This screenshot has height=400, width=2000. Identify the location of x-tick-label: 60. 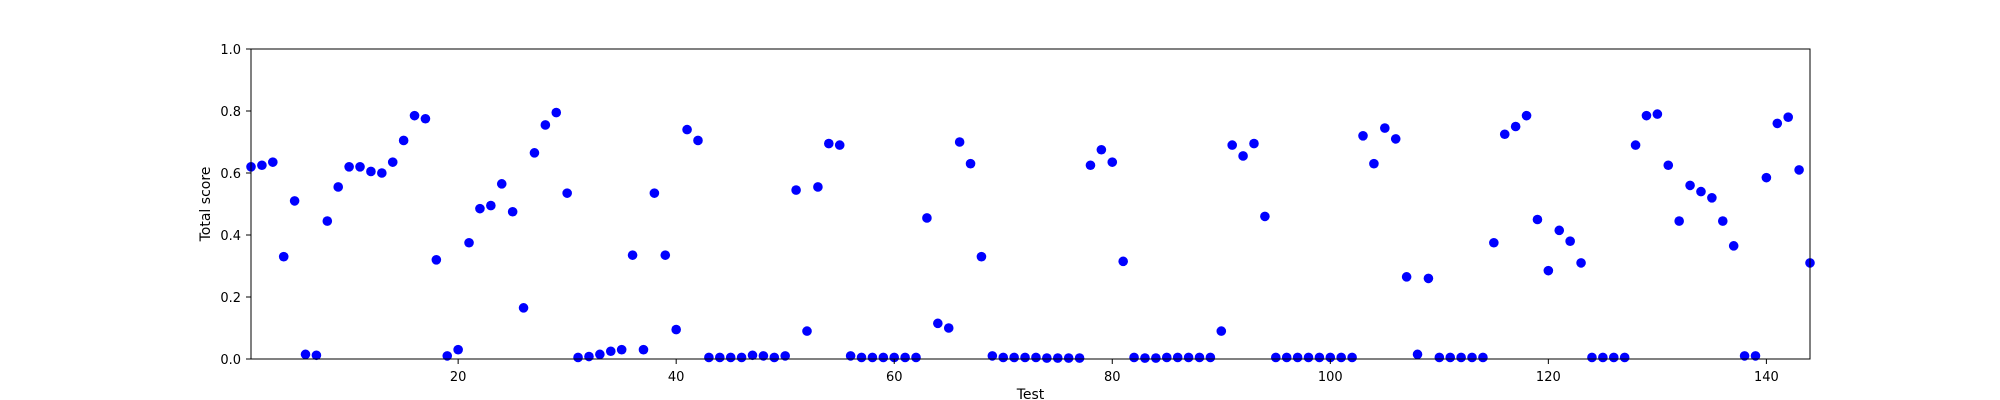
(894, 377).